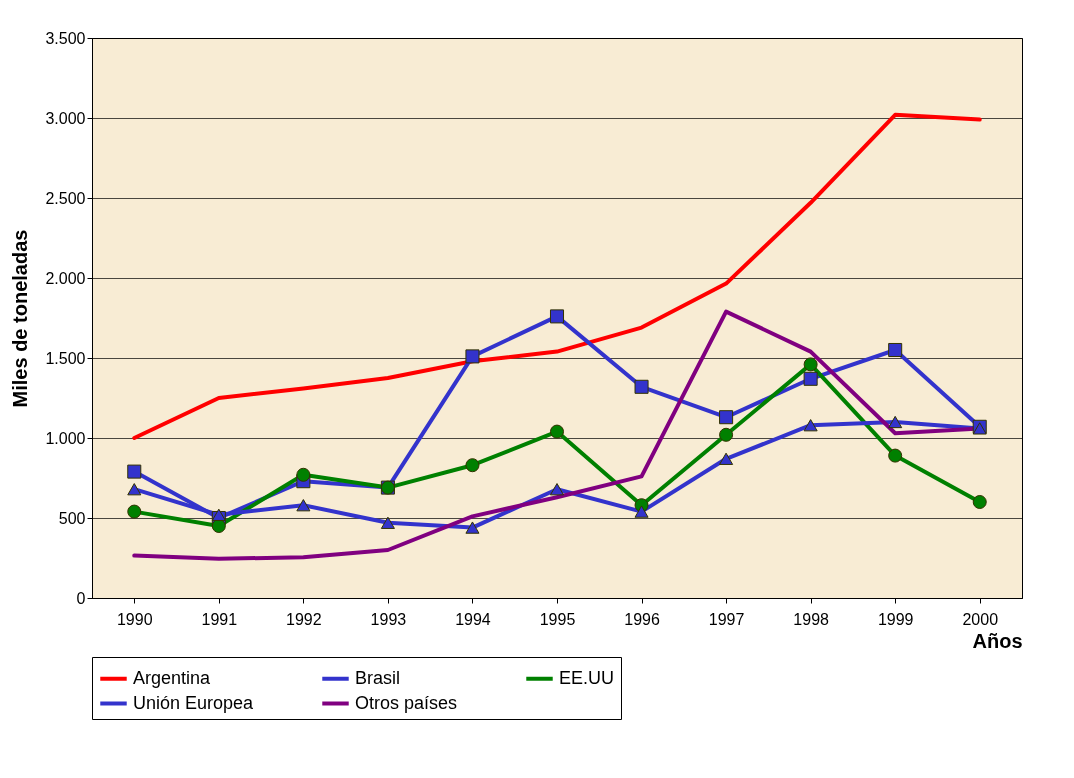 This screenshot has height=778, width=1074. I want to click on x-tick-label: 1999, so click(895, 619).